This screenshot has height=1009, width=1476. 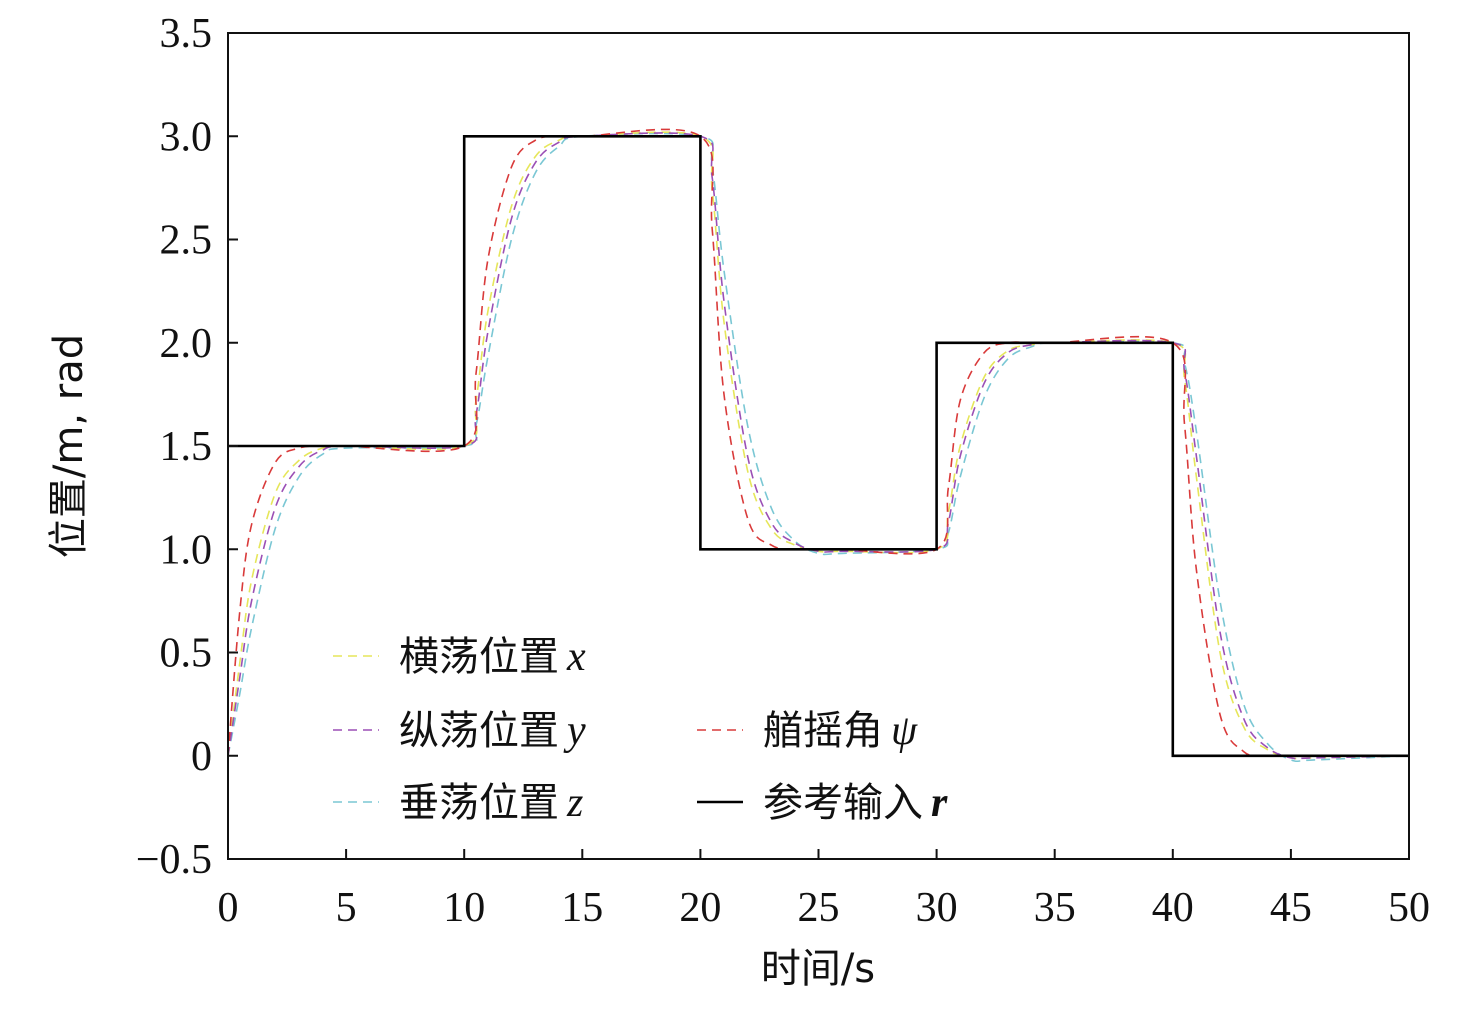 I want to click on y-tick-label: 3.5, so click(x=186, y=34).